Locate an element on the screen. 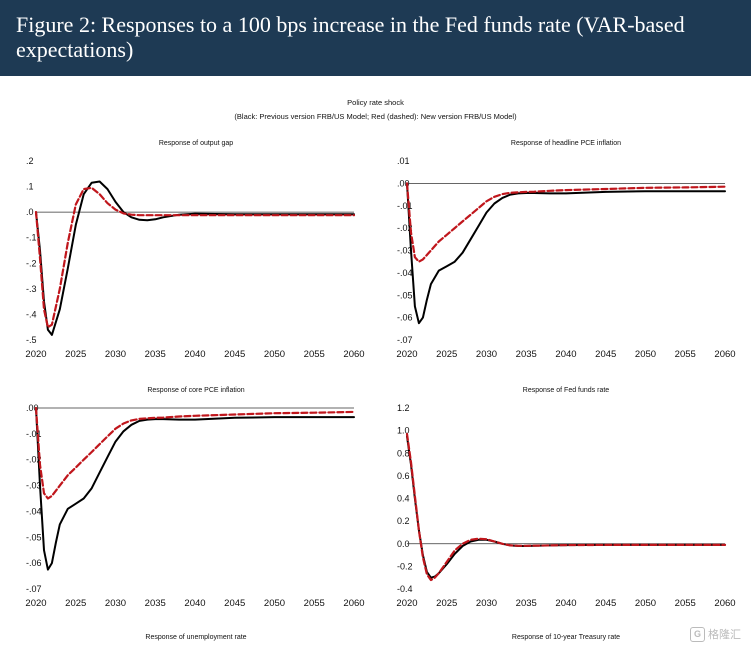  y-tick-label: -.1 is located at coordinates (31, 238).